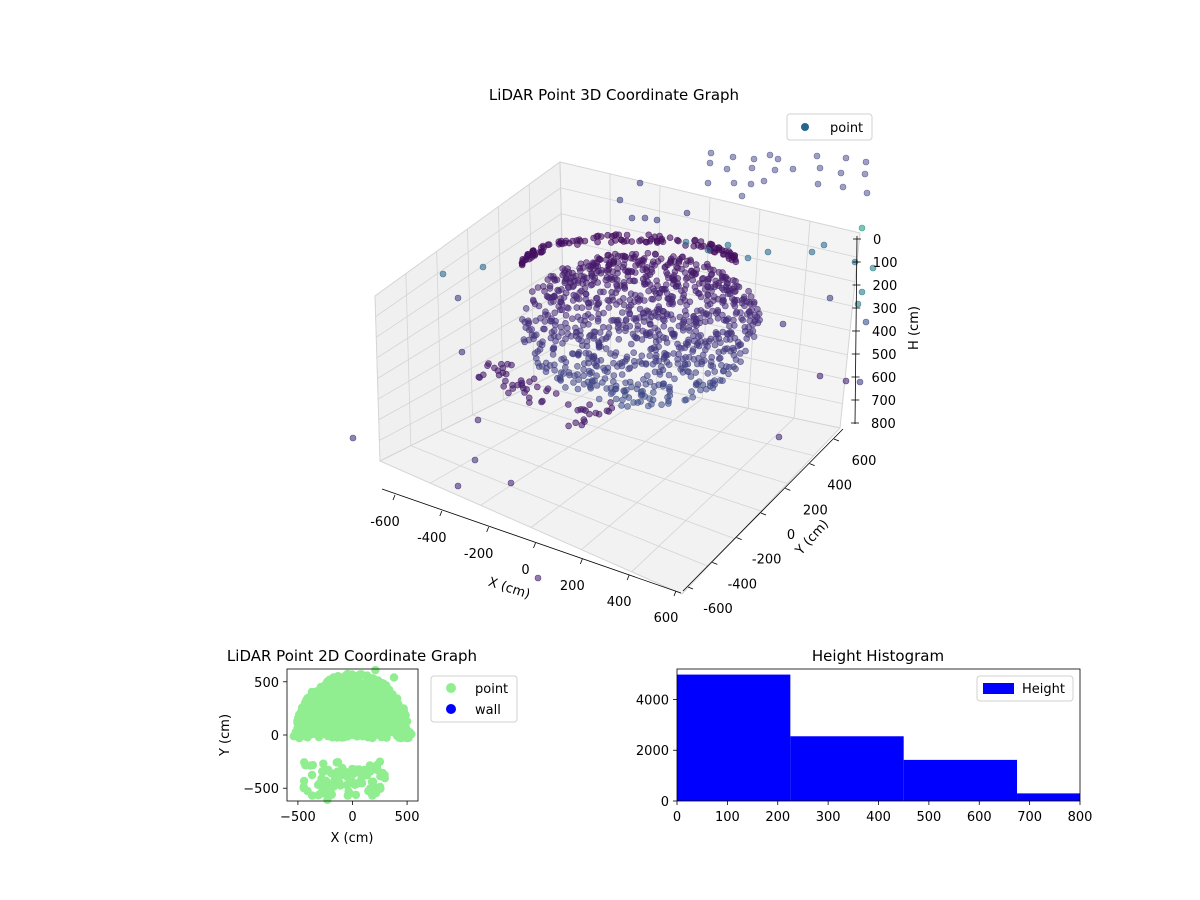 The width and height of the screenshot is (1200, 900). Describe the element at coordinates (884, 355) in the screenshot. I see `z-tick-label: 500` at that location.